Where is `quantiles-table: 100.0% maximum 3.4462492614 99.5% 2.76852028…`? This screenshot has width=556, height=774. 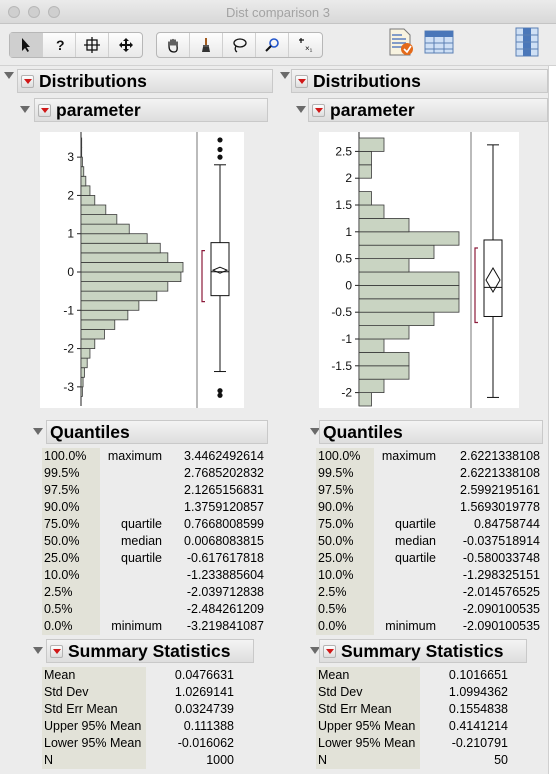 quantiles-table: 100.0% maximum 3.4462492614 99.5% 2.76852028… is located at coordinates (155, 543).